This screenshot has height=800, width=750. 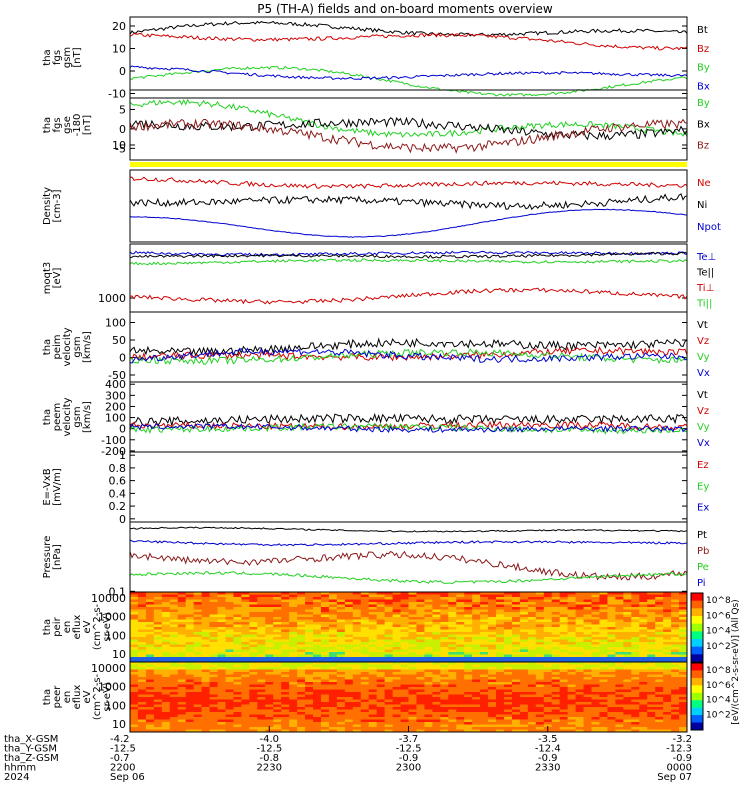 I want to click on series-Pt-line, so click(x=408, y=529).